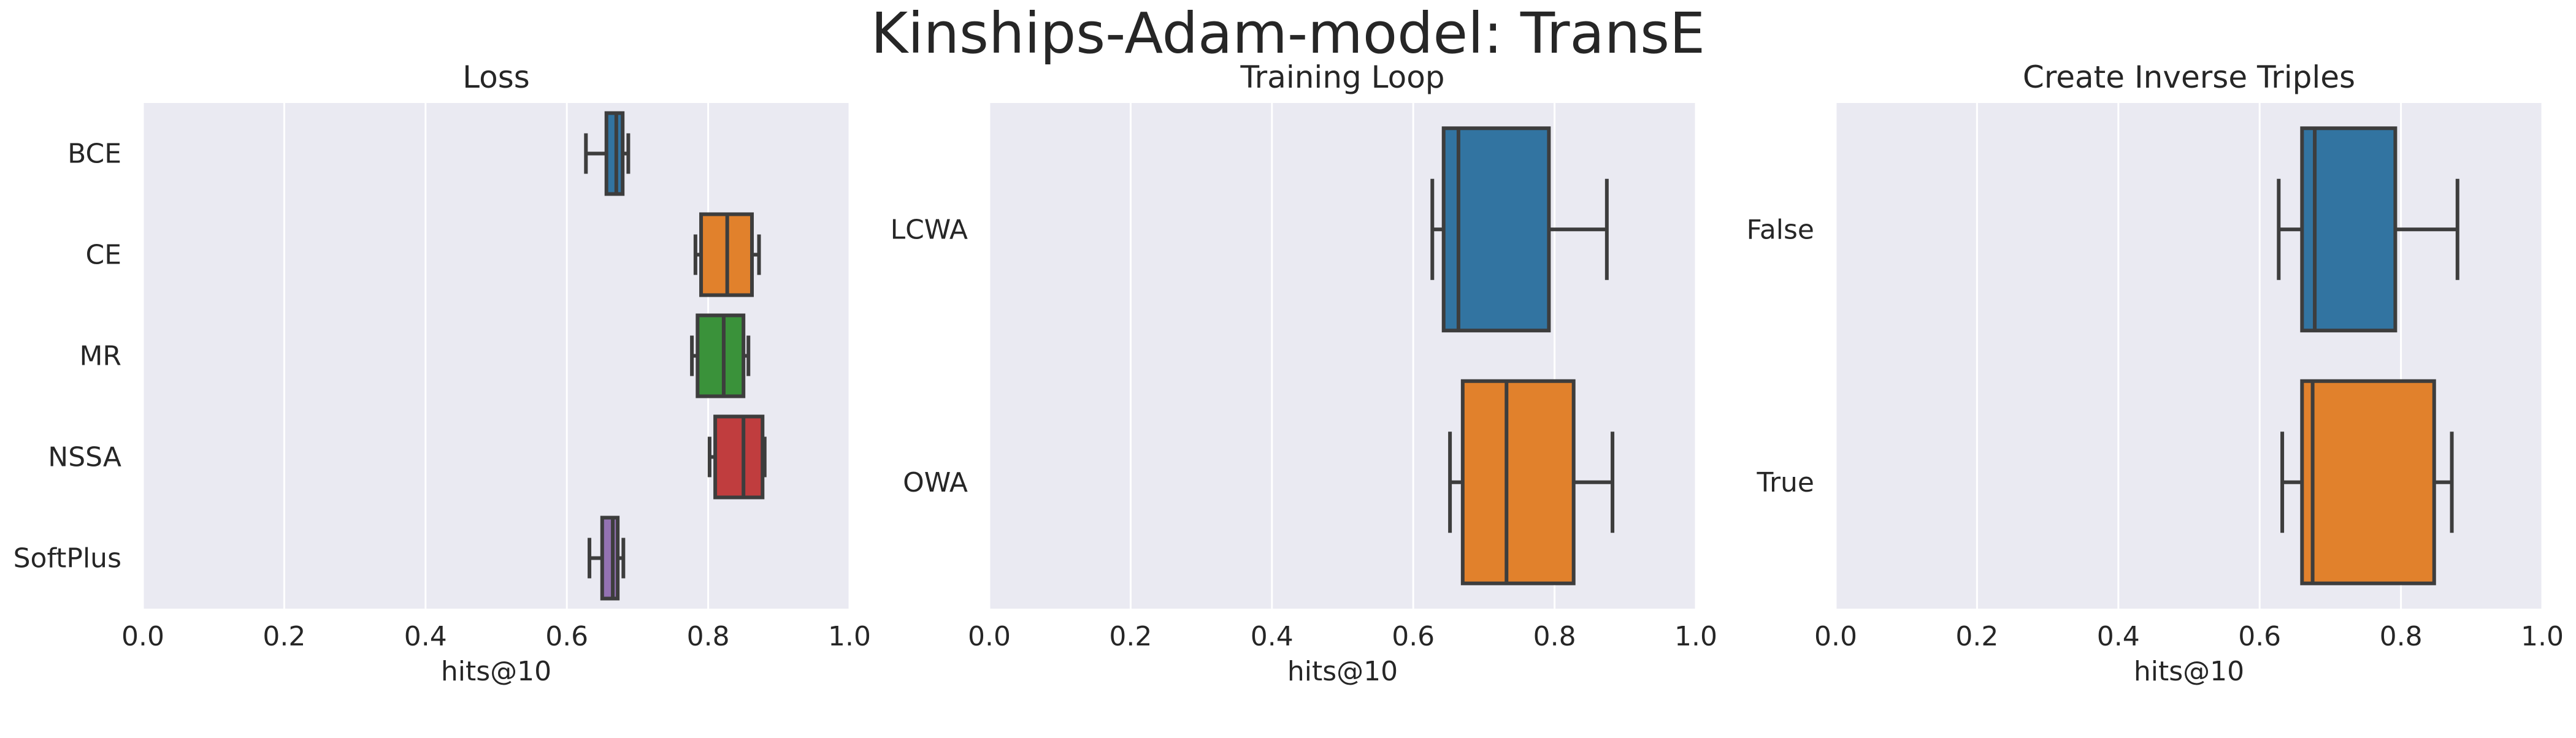 Image resolution: width=2576 pixels, height=738 pixels. What do you see at coordinates (100, 356) in the screenshot?
I see `y-tick-label: MR` at bounding box center [100, 356].